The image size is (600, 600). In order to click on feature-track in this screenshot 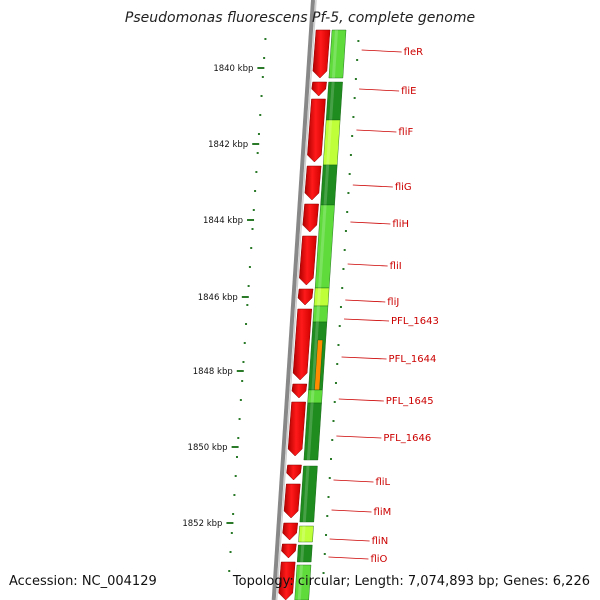, I will do `click(320, 314)`.